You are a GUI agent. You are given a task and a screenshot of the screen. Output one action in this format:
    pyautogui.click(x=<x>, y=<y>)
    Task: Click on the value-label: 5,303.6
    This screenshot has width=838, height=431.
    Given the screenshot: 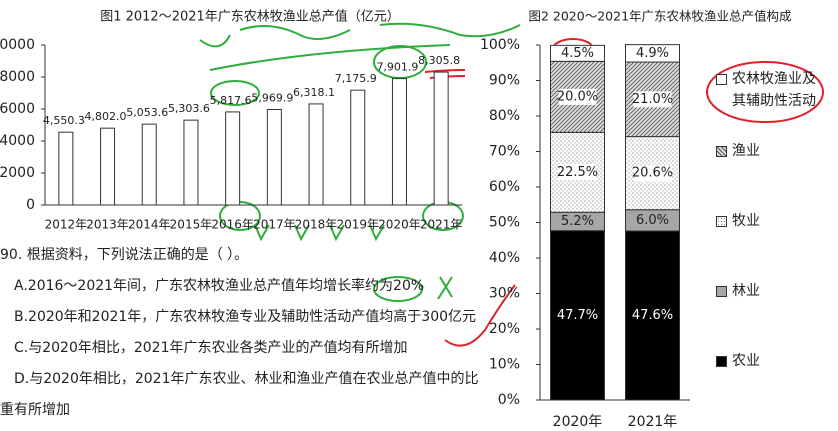 What is the action you would take?
    pyautogui.click(x=189, y=108)
    